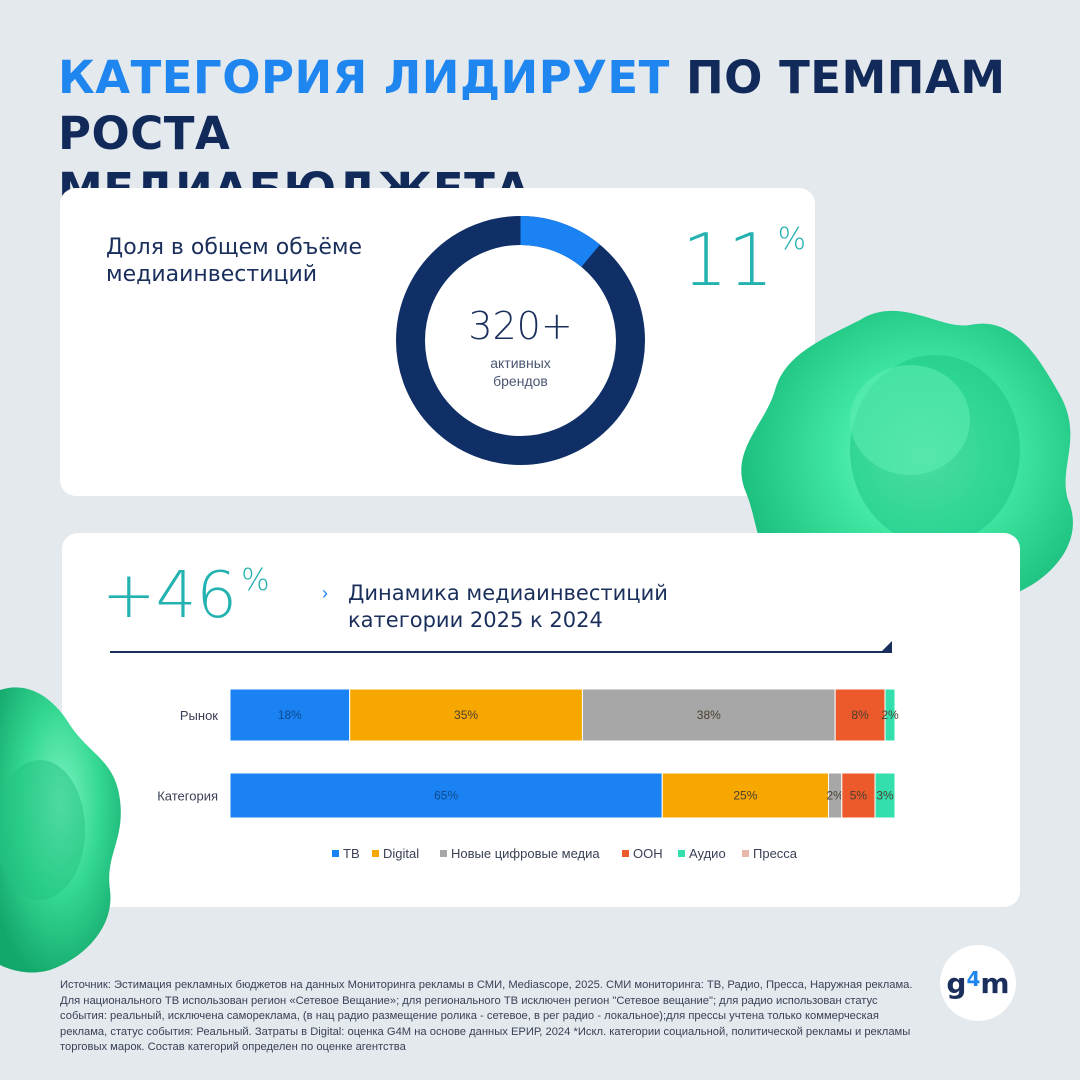 Image resolution: width=1080 pixels, height=1080 pixels. What do you see at coordinates (775, 853) in the screenshot?
I see `legend-label: Пресса` at bounding box center [775, 853].